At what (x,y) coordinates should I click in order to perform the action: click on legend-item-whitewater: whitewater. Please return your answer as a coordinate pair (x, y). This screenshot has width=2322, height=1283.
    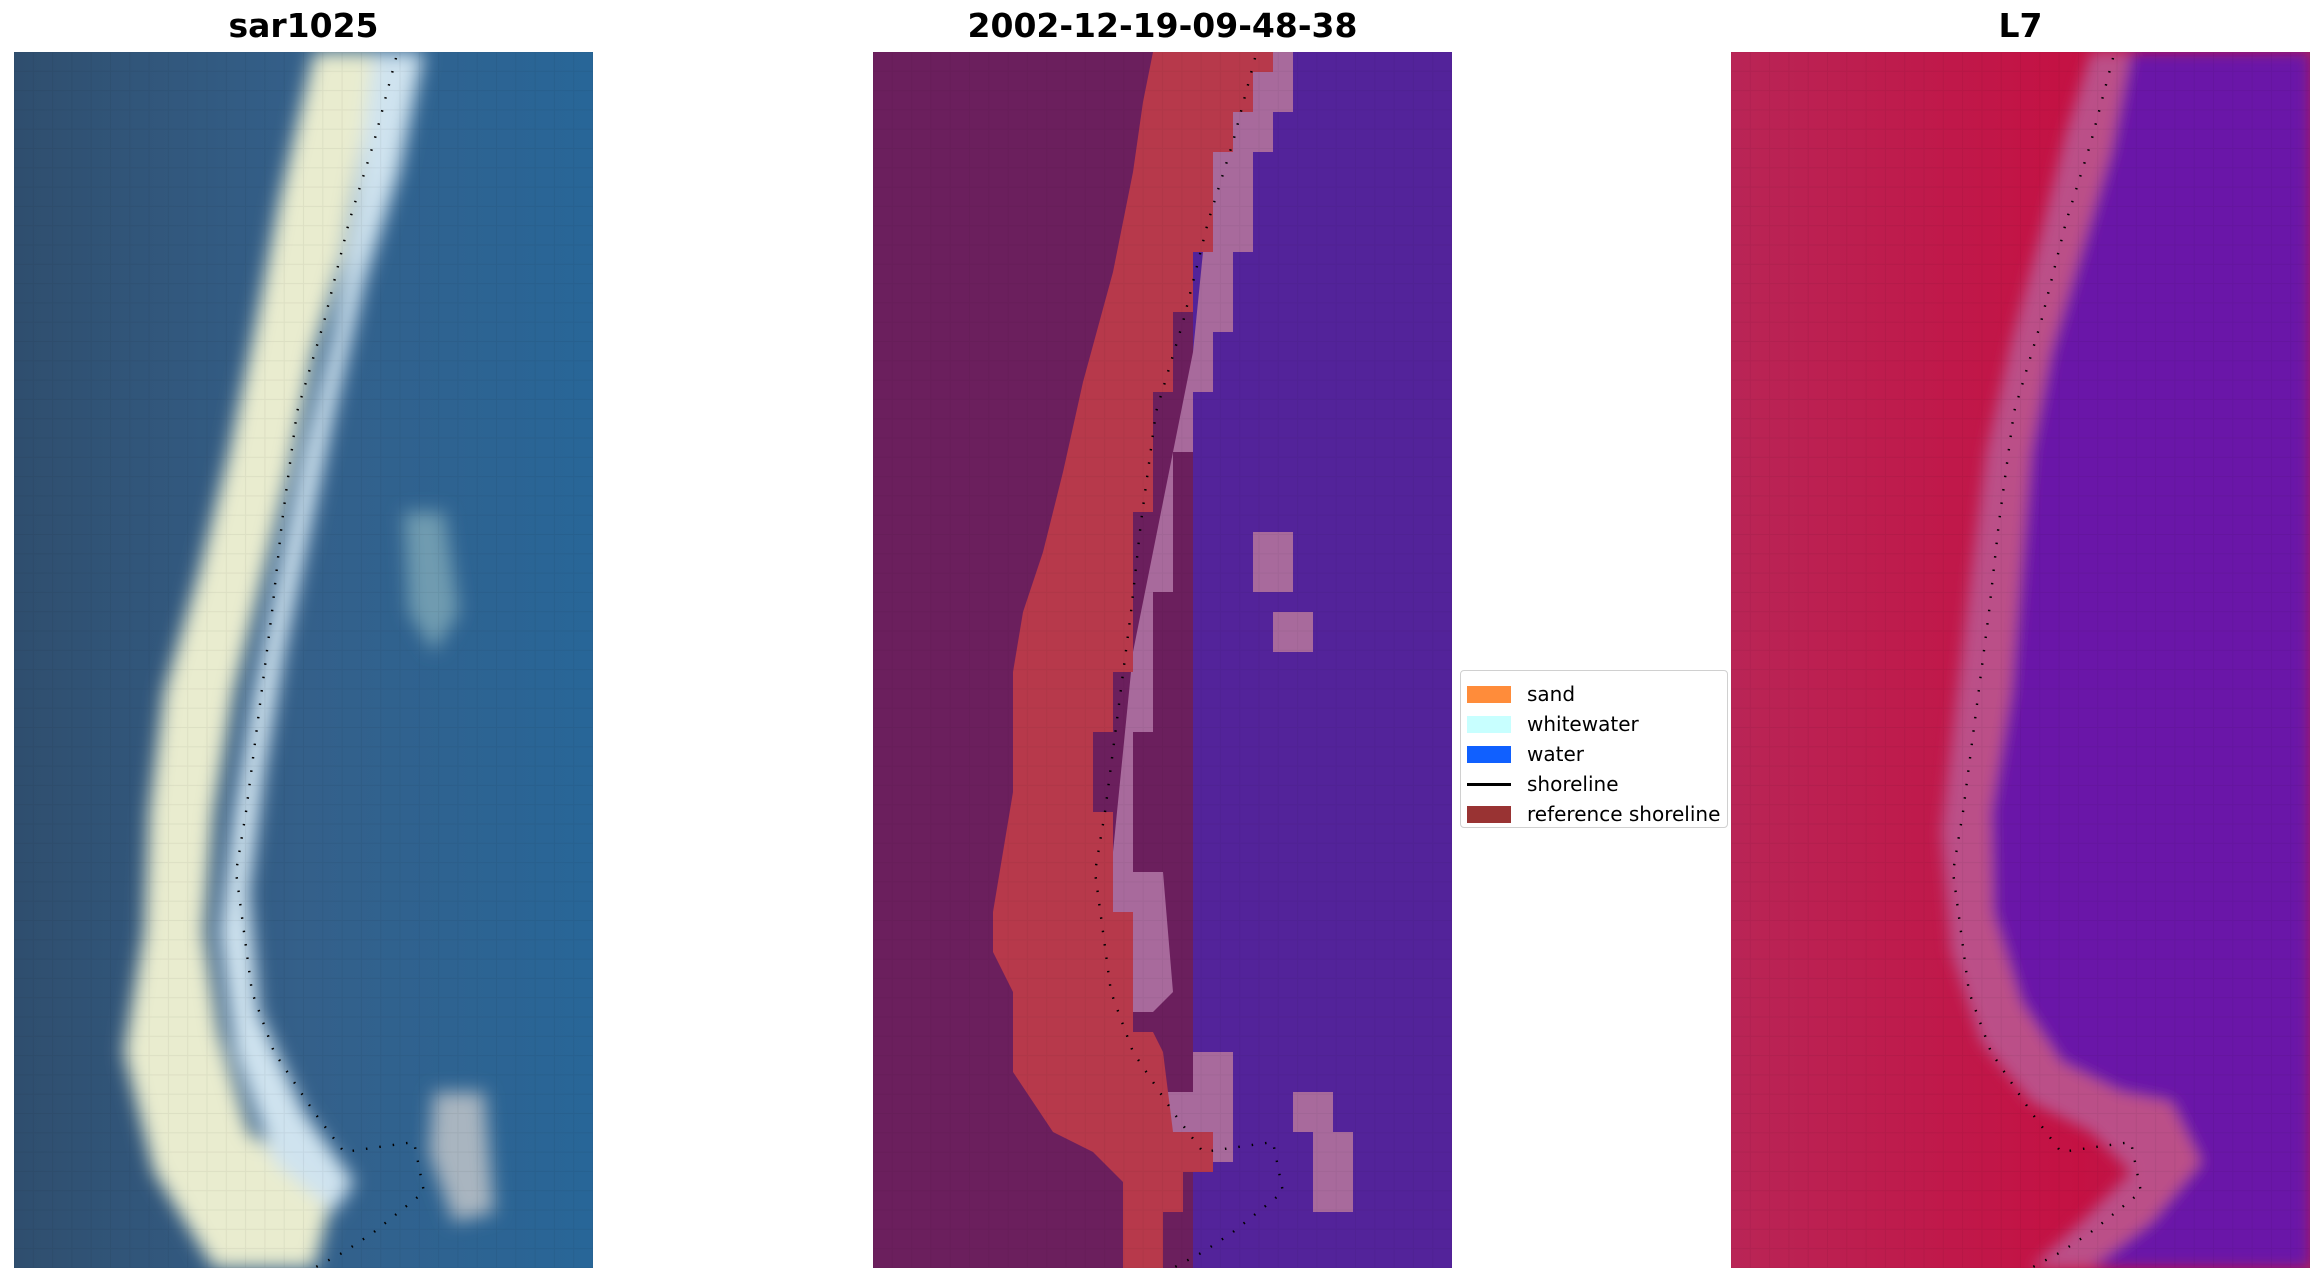
    Looking at the image, I should click on (1553, 724).